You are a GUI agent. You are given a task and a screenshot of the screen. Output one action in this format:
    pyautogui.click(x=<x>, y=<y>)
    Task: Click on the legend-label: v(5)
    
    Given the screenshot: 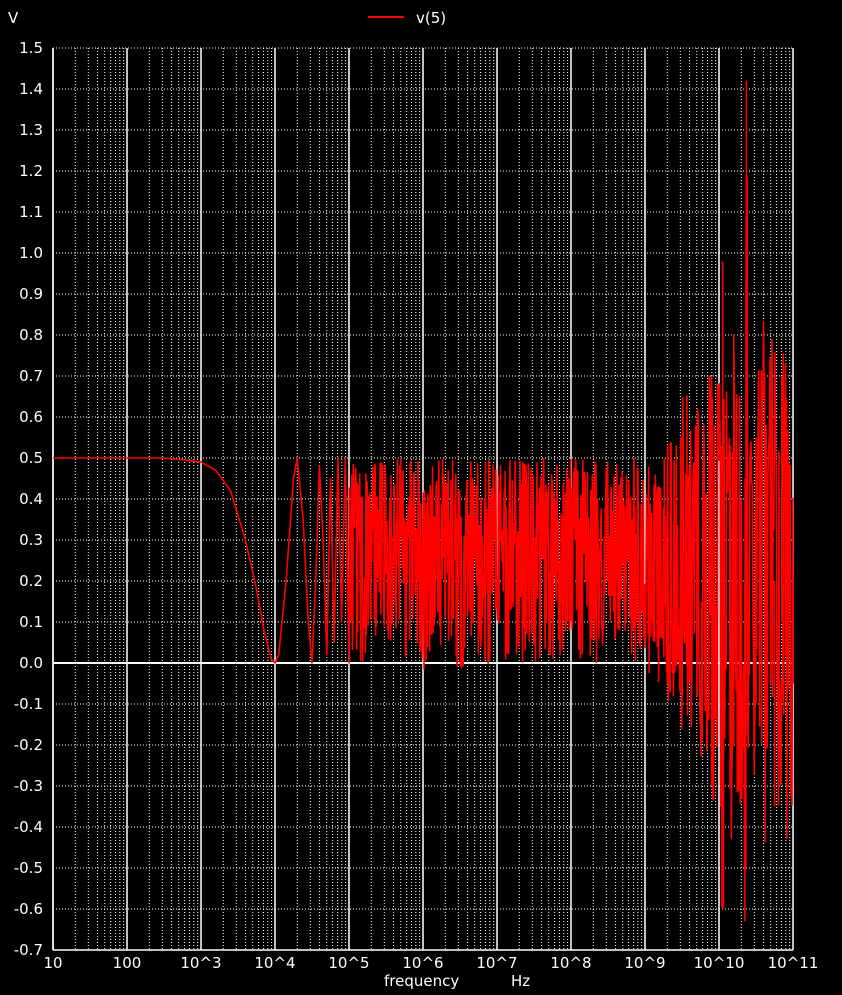 What is the action you would take?
    pyautogui.click(x=431, y=18)
    